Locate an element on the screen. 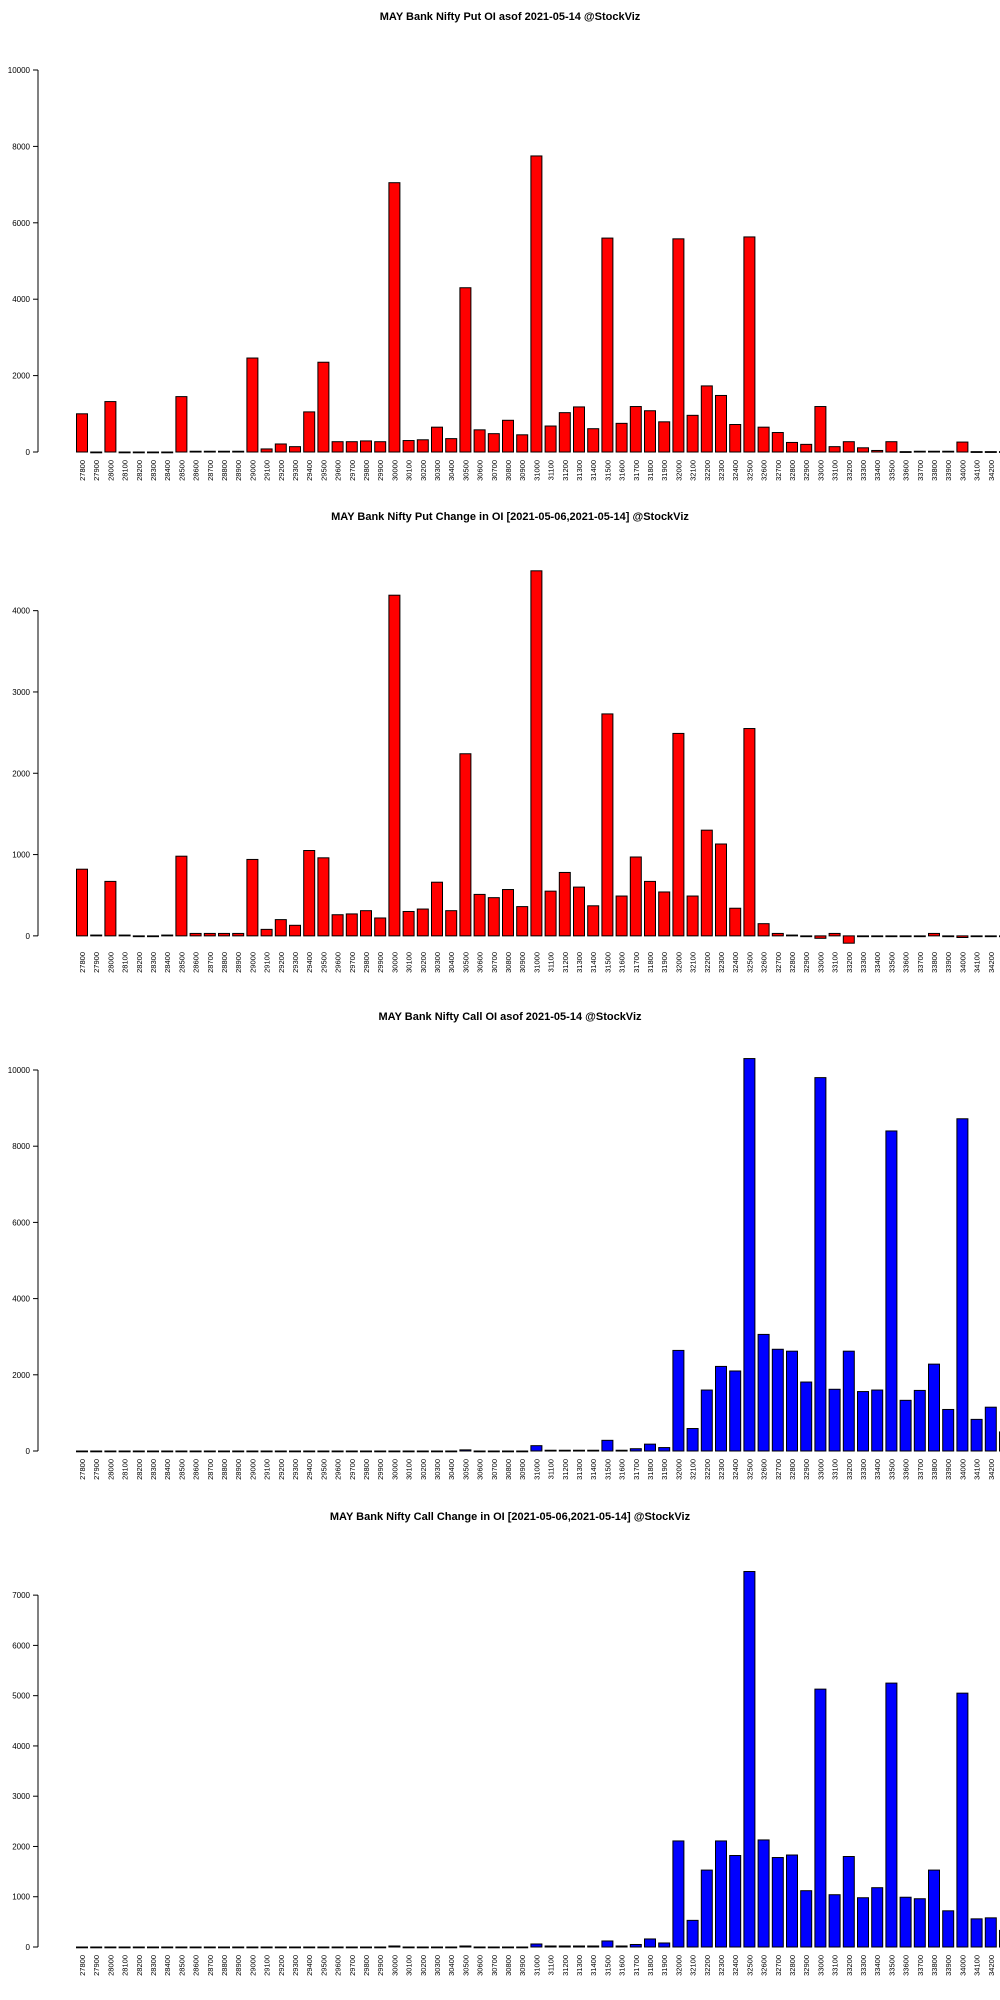 Image resolution: width=1000 pixels, height=2000 pixels. x-tick-label: 30200 is located at coordinates (423, 1965).